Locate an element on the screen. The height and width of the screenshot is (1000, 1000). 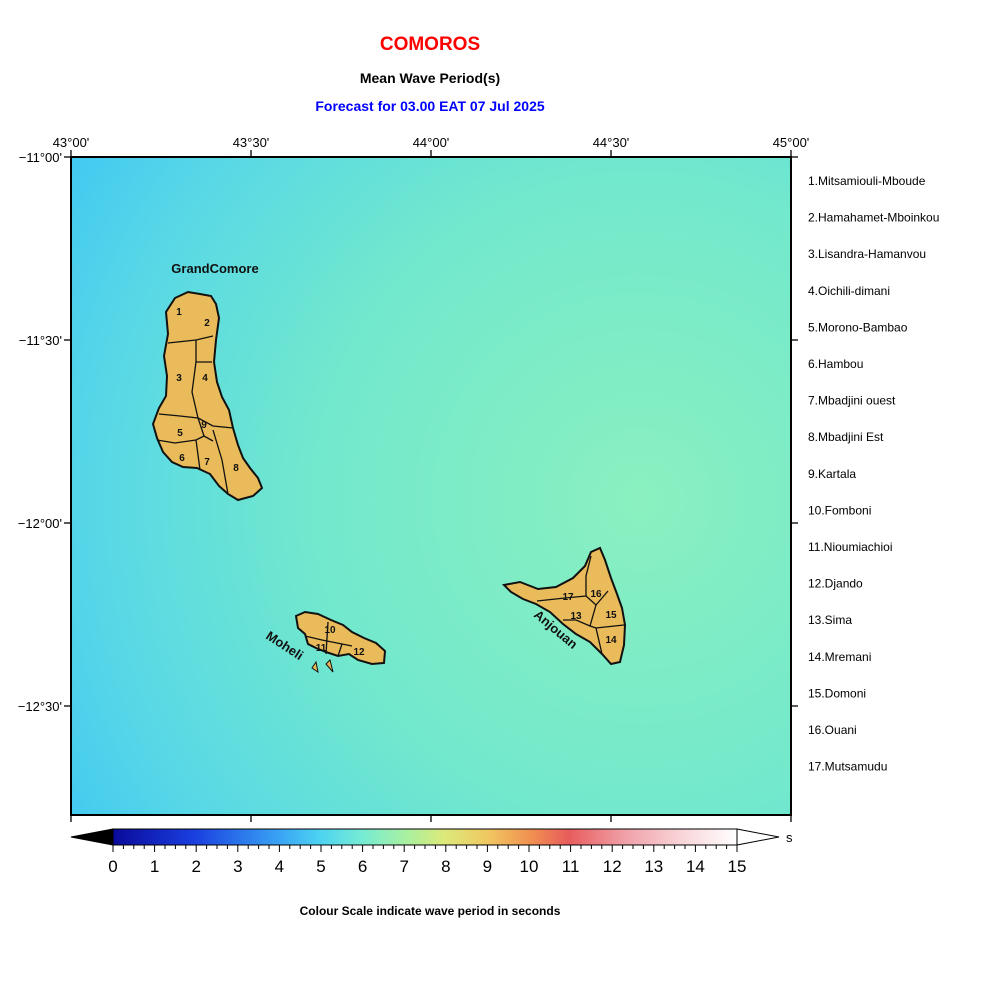
district-legend-item: 14.Mremani is located at coordinates (839, 657).